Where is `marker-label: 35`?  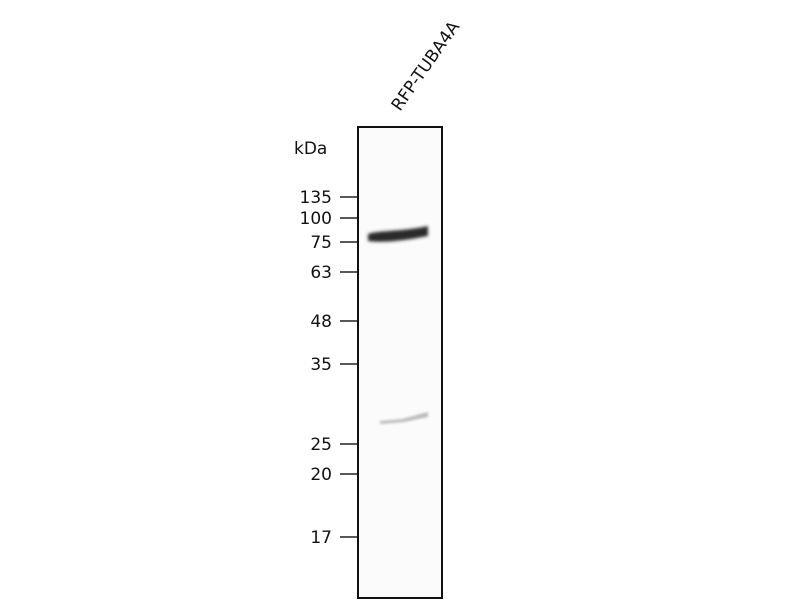 marker-label: 35 is located at coordinates (321, 365).